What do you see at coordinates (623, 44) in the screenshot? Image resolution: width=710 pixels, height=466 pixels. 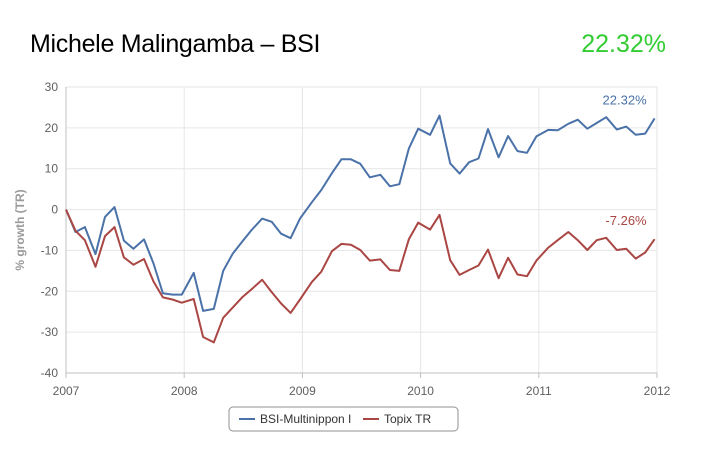 I see `performance-value: 22.32%` at bounding box center [623, 44].